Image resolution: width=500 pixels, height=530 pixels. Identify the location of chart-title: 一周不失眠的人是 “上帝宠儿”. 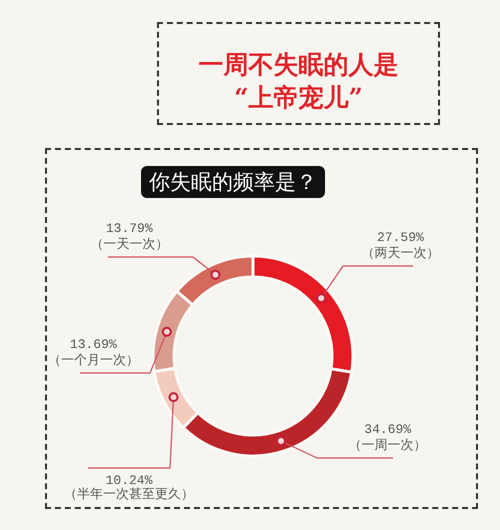
(299, 81).